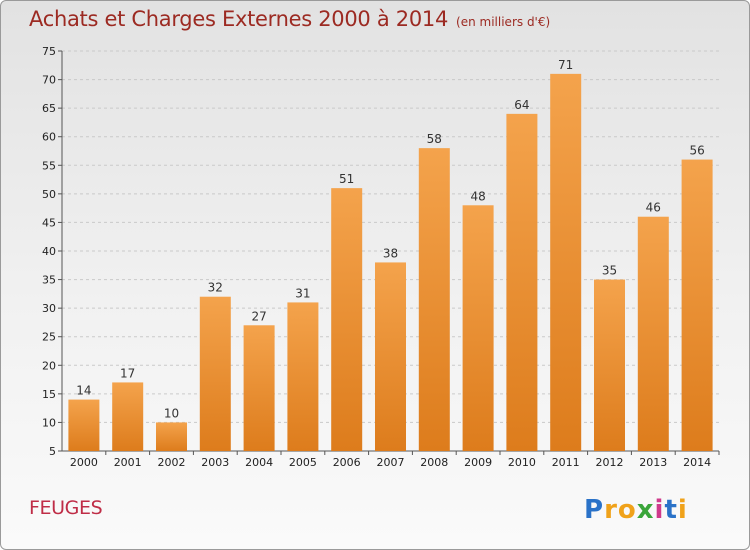  I want to click on chart-title-text: Achats et Charges Externes 2000 à 2014, so click(239, 19).